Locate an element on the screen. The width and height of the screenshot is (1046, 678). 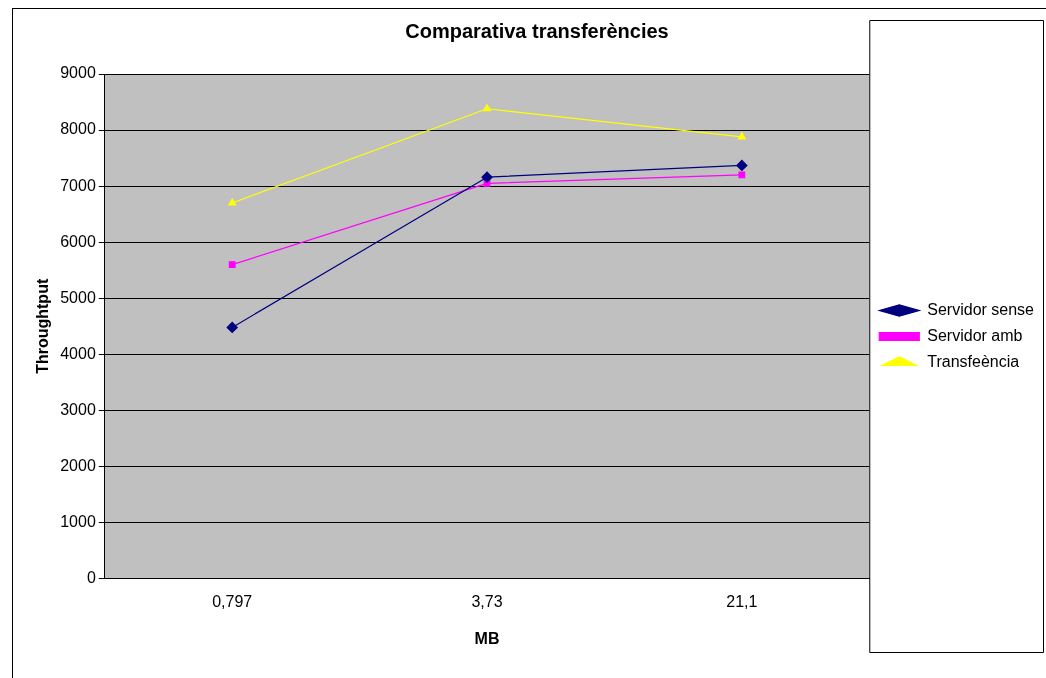
y-axis-title: Throughtput is located at coordinates (43, 326).